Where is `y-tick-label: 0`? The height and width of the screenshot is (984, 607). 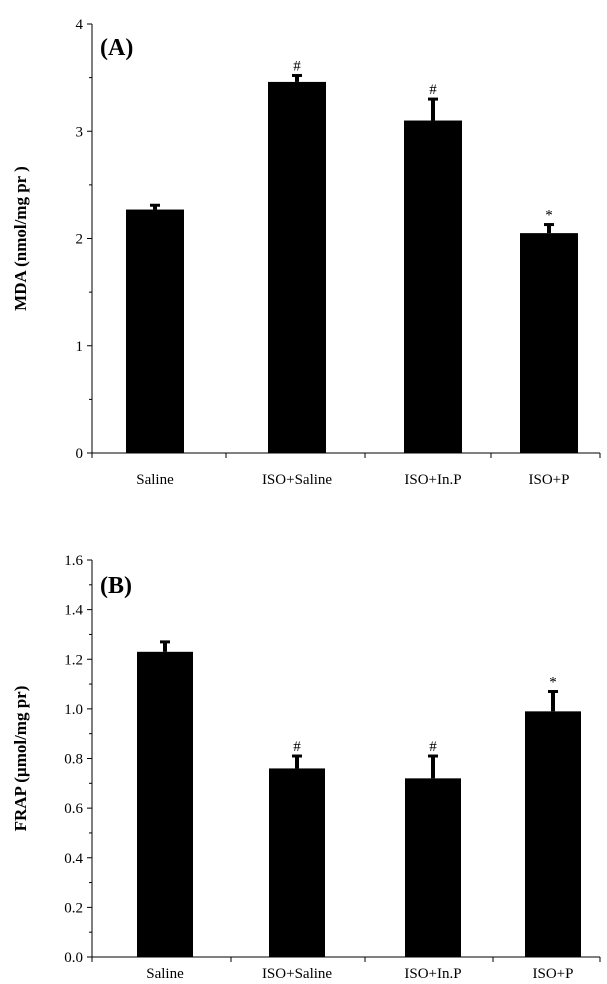 y-tick-label: 0 is located at coordinates (80, 454).